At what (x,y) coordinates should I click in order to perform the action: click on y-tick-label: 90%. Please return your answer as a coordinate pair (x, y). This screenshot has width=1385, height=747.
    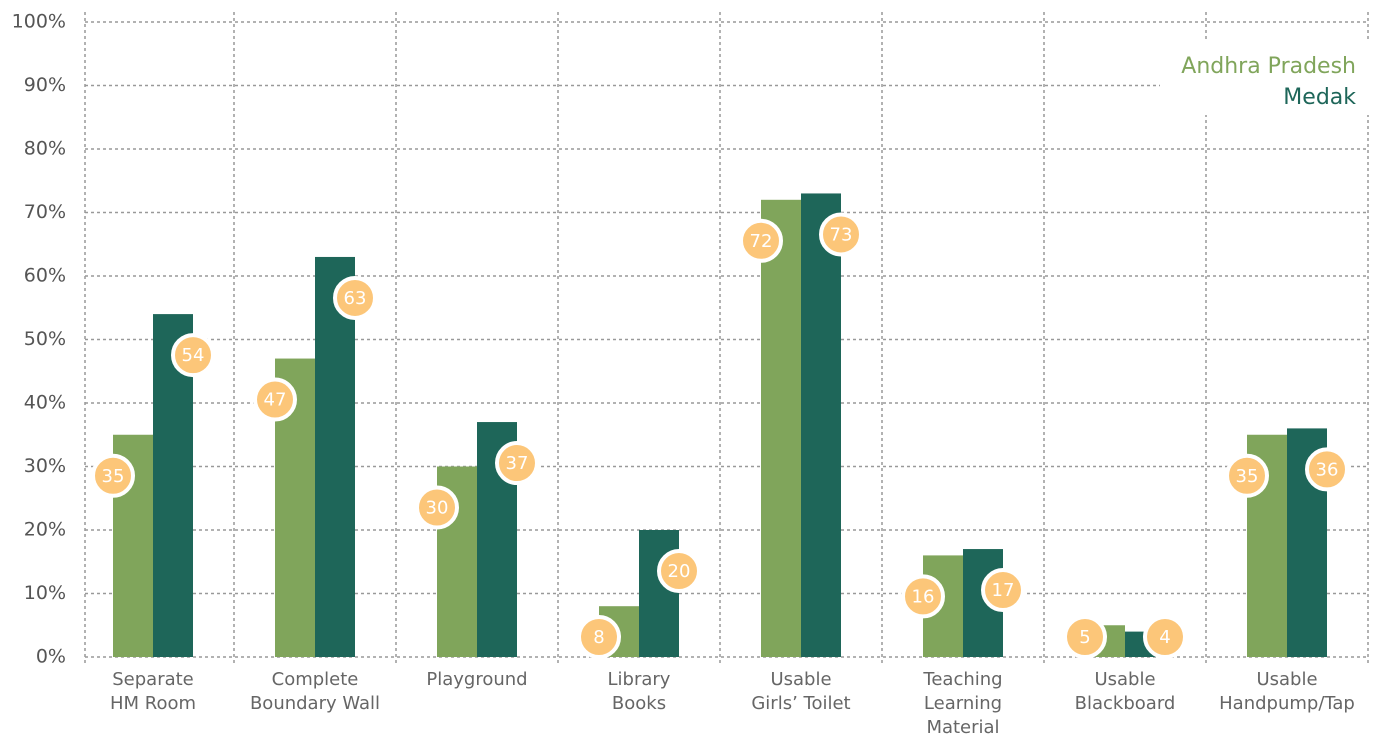
    Looking at the image, I should click on (45, 85).